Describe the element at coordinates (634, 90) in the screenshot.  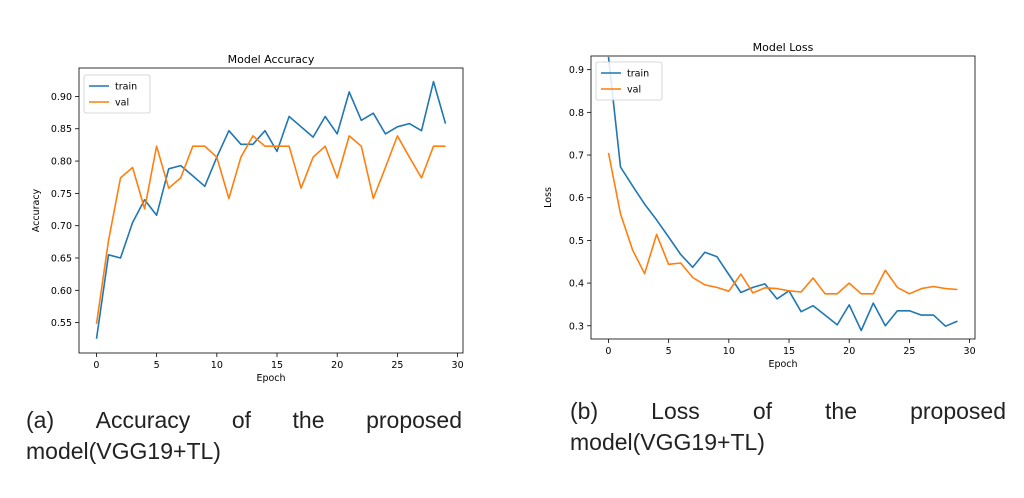
I see `loss-legend-label-val: val` at that location.